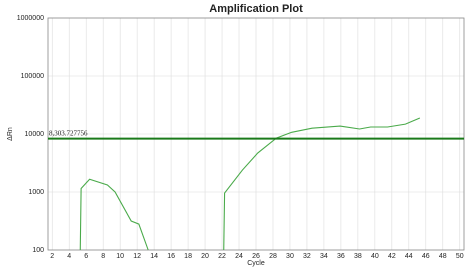 This screenshot has height=273, width=474. I want to click on x-tick-label: 34, so click(324, 256).